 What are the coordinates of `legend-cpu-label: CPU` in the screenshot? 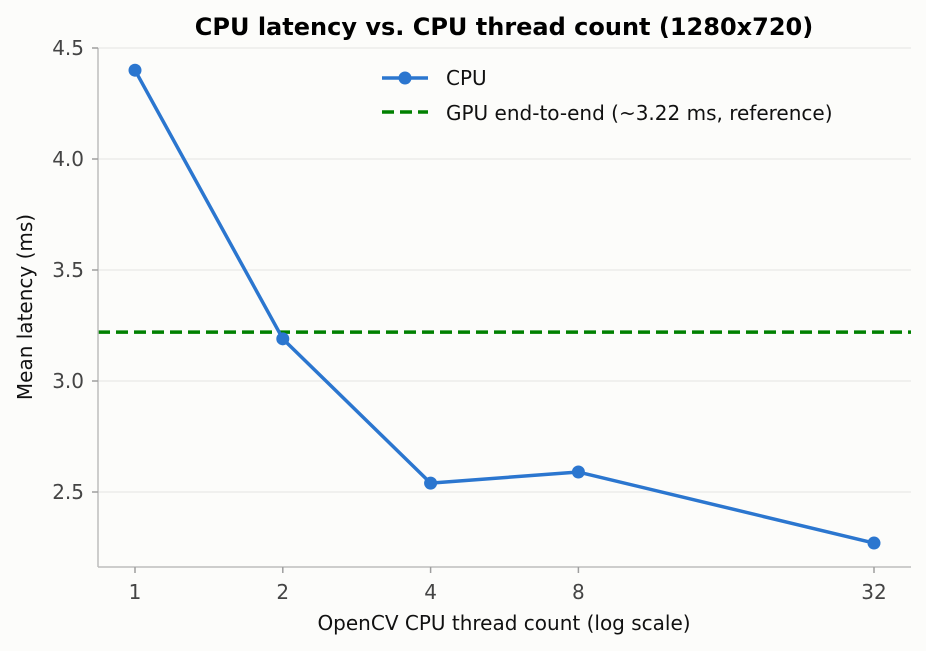 It's located at (466, 78).